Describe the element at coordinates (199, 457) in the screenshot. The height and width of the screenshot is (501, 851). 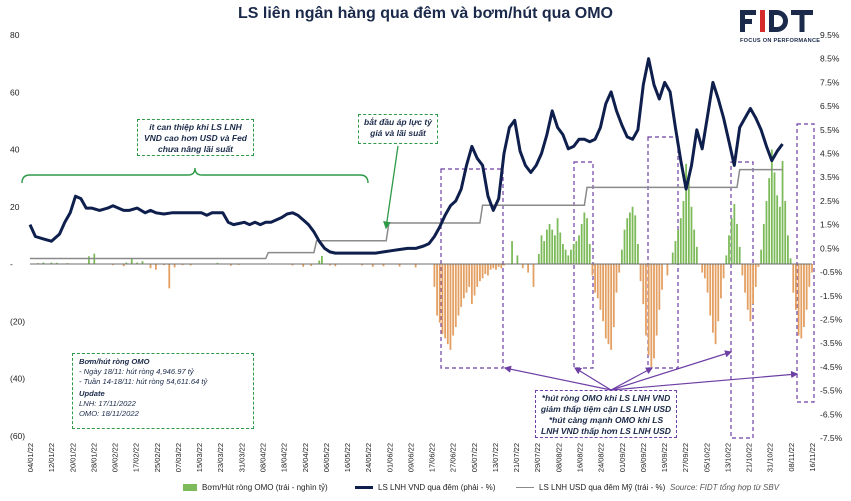
I see `x-tick-label: 15/03/22` at that location.